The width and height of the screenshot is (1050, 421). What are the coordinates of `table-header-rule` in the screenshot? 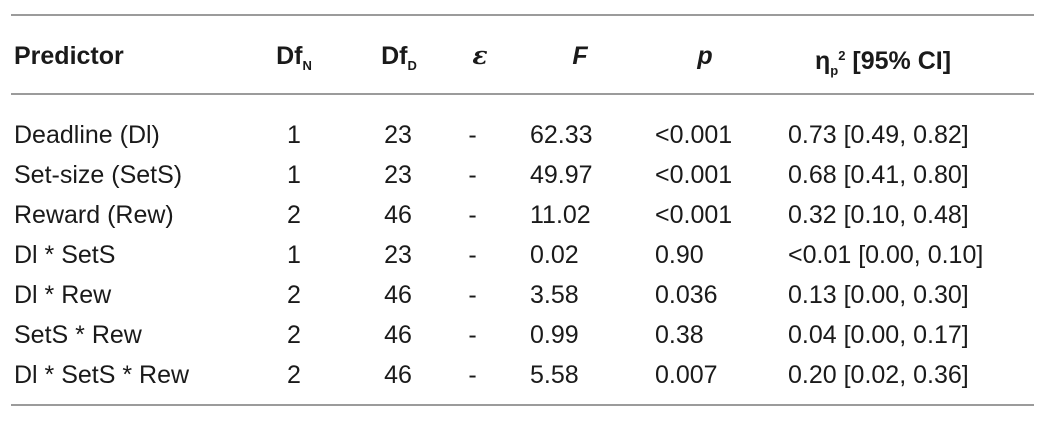 It's located at (522, 94).